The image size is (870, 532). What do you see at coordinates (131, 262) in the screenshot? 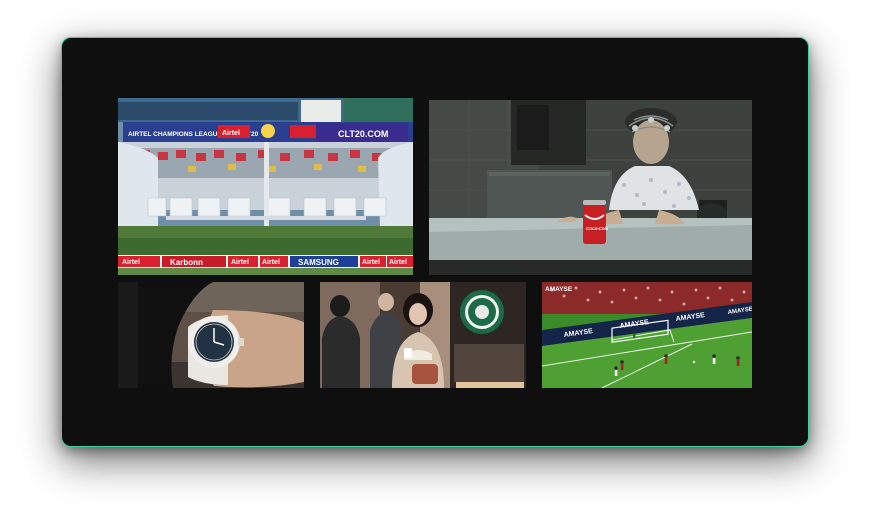
I see `board-ad-1: Airtel` at bounding box center [131, 262].